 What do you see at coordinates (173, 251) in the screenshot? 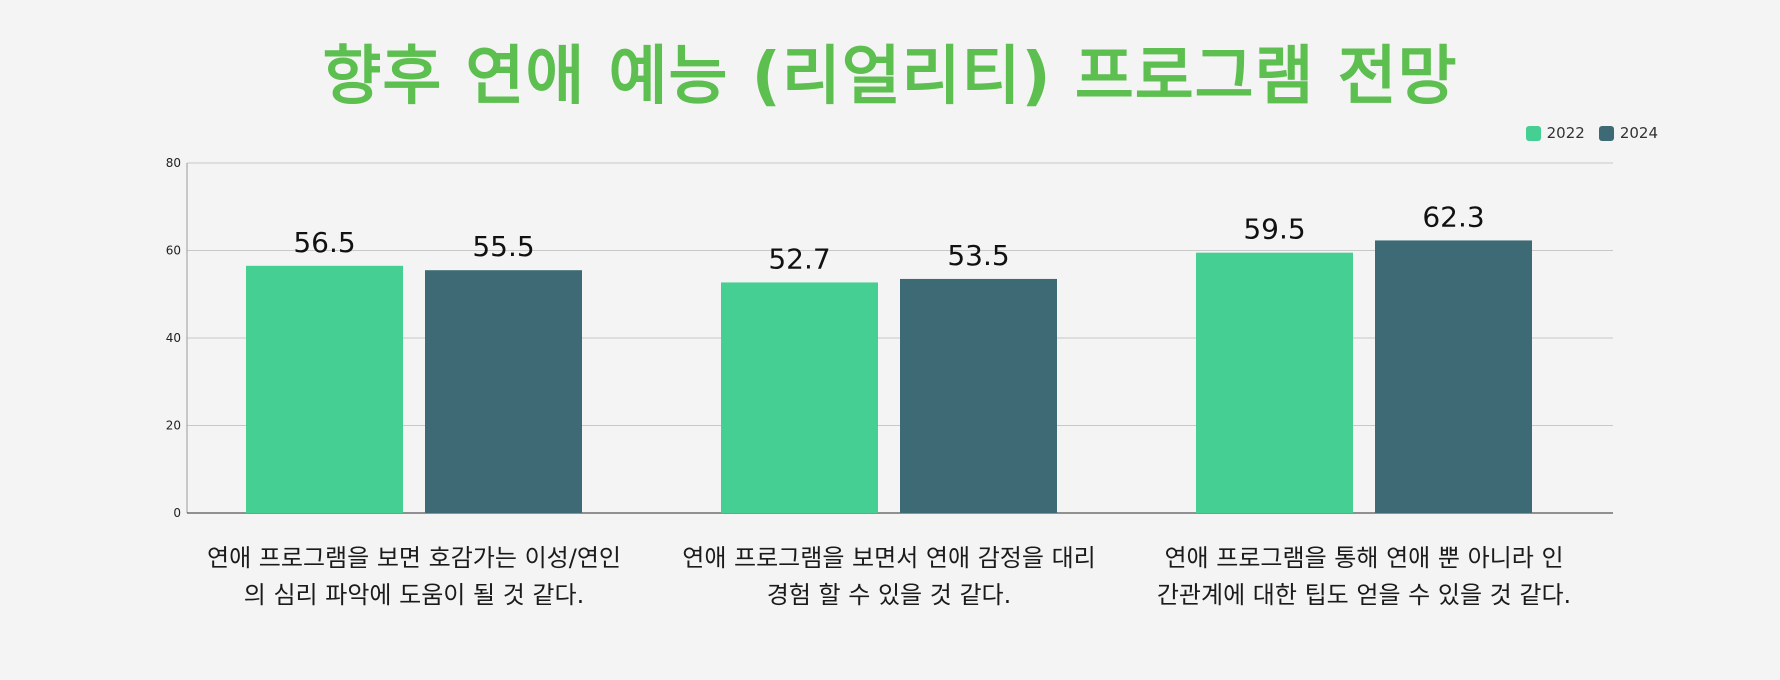
I see `y-tick-label-60: 60` at bounding box center [173, 251].